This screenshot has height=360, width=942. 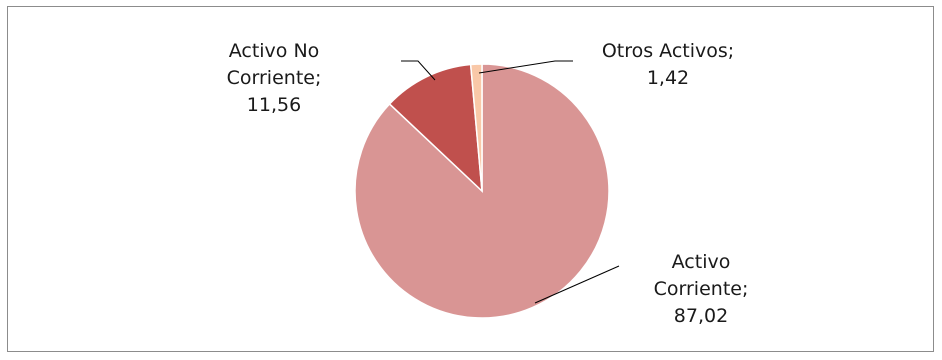 I want to click on data-label-line: 1,42, so click(x=668, y=78).